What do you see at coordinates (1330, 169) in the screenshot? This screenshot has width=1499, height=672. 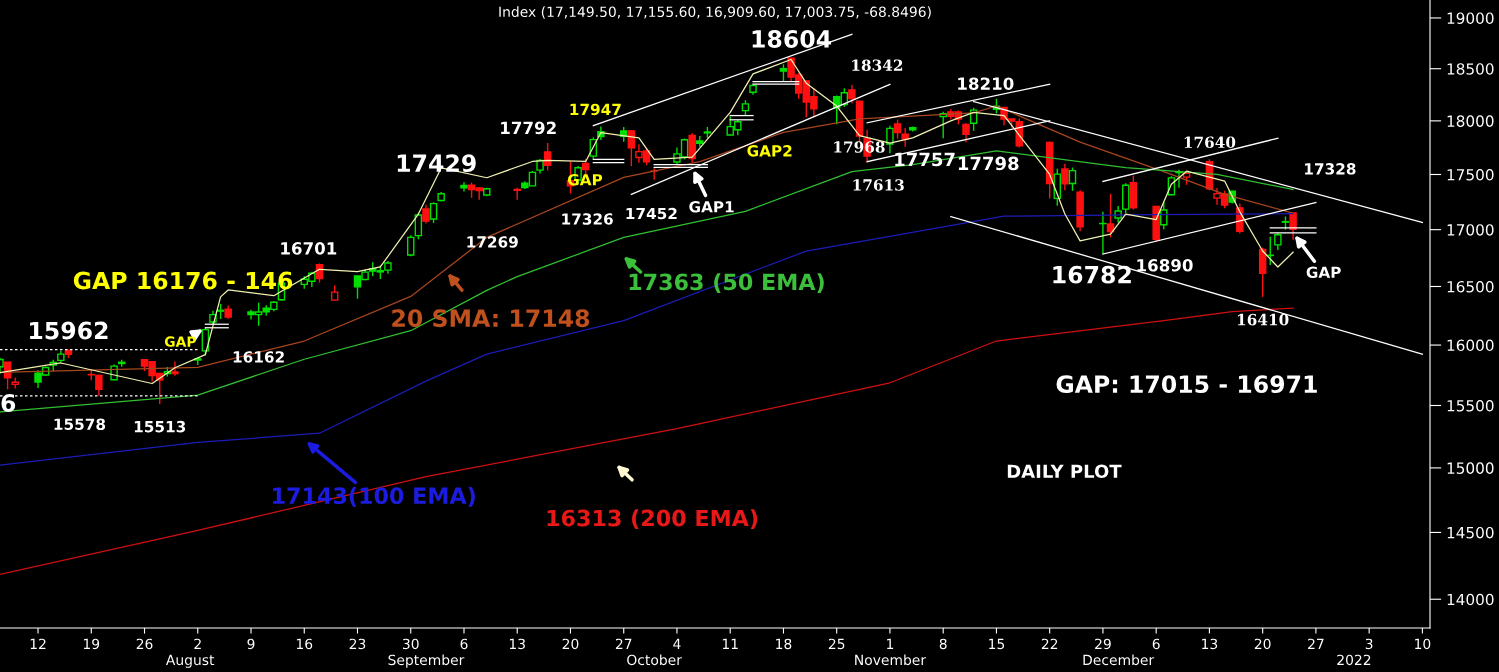 I see `annotation: 17328` at bounding box center [1330, 169].